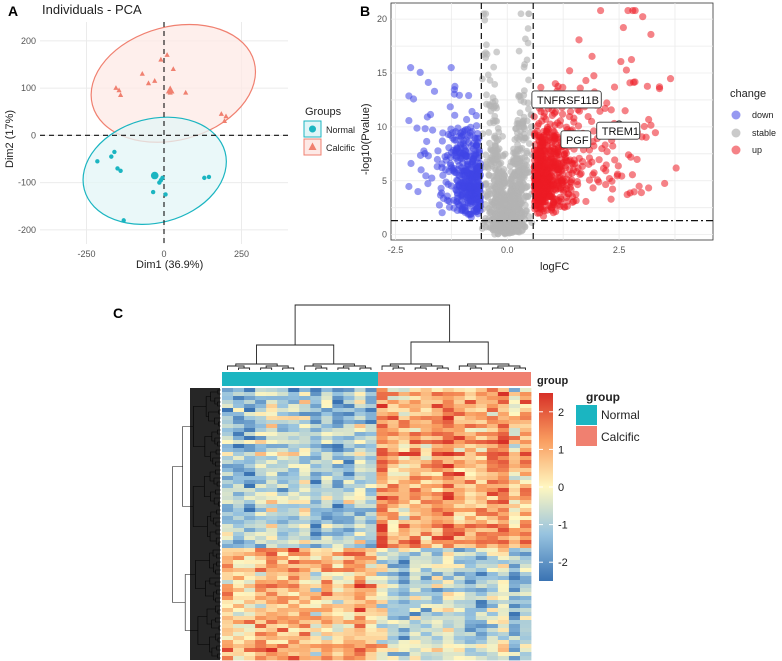  Describe the element at coordinates (92, 9) in the screenshot. I see `pca-title: Individuals - PCA` at that location.